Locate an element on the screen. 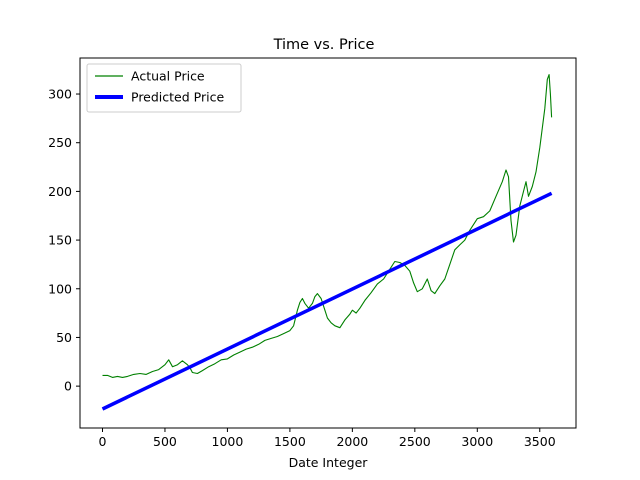 Image resolution: width=640 pixels, height=480 pixels. legend: Actual Price Predicted Price is located at coordinates (164, 88).